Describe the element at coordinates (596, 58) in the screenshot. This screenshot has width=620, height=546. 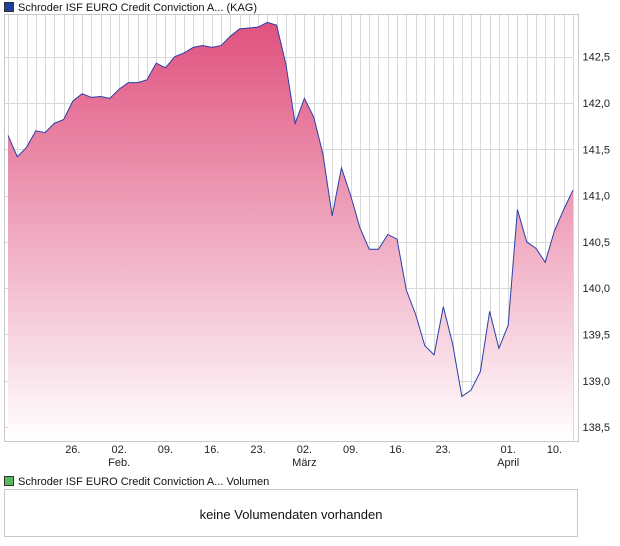
I see `y-tick-label: 142,5` at that location.